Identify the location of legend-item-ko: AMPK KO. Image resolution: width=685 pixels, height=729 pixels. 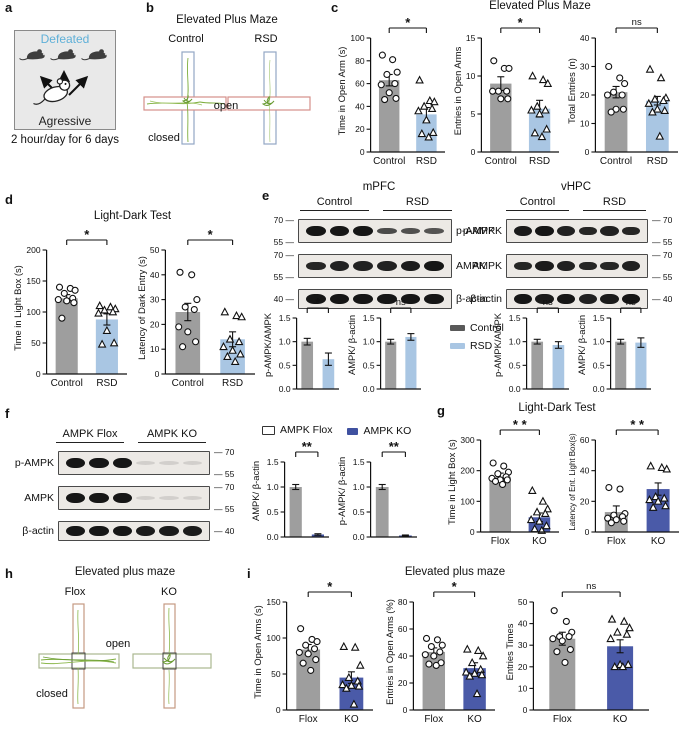
(379, 431).